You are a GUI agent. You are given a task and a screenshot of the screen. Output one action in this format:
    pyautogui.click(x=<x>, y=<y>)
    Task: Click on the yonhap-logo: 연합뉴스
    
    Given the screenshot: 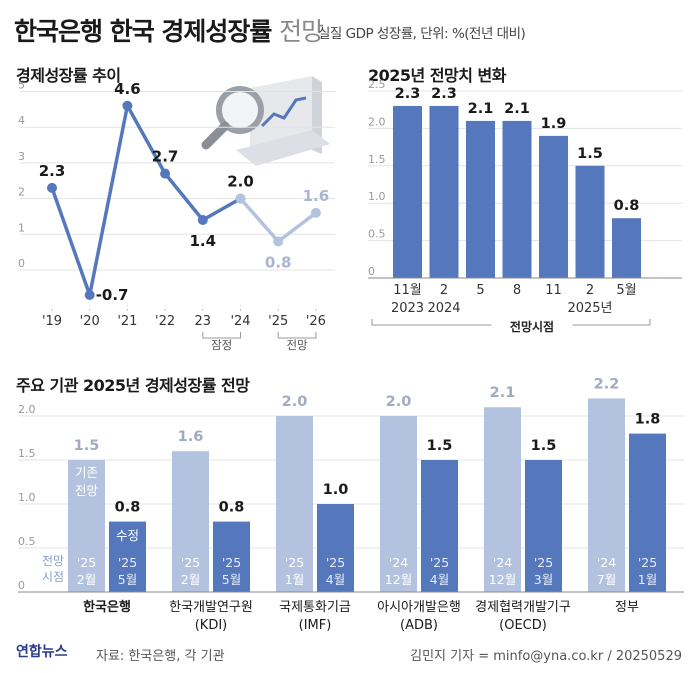 What is the action you would take?
    pyautogui.click(x=42, y=652)
    